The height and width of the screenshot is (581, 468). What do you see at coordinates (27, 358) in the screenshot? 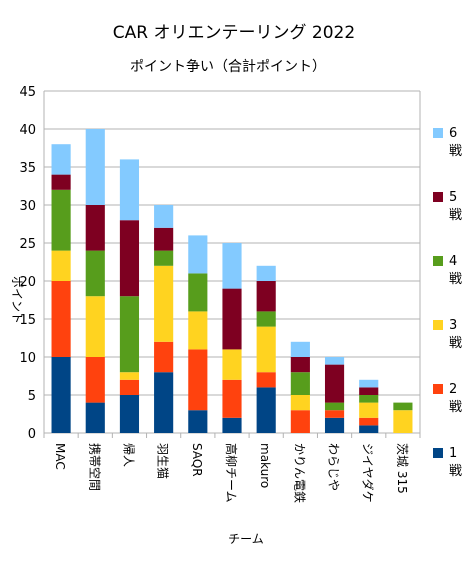
I see `y-tick-label: 10` at bounding box center [27, 358].